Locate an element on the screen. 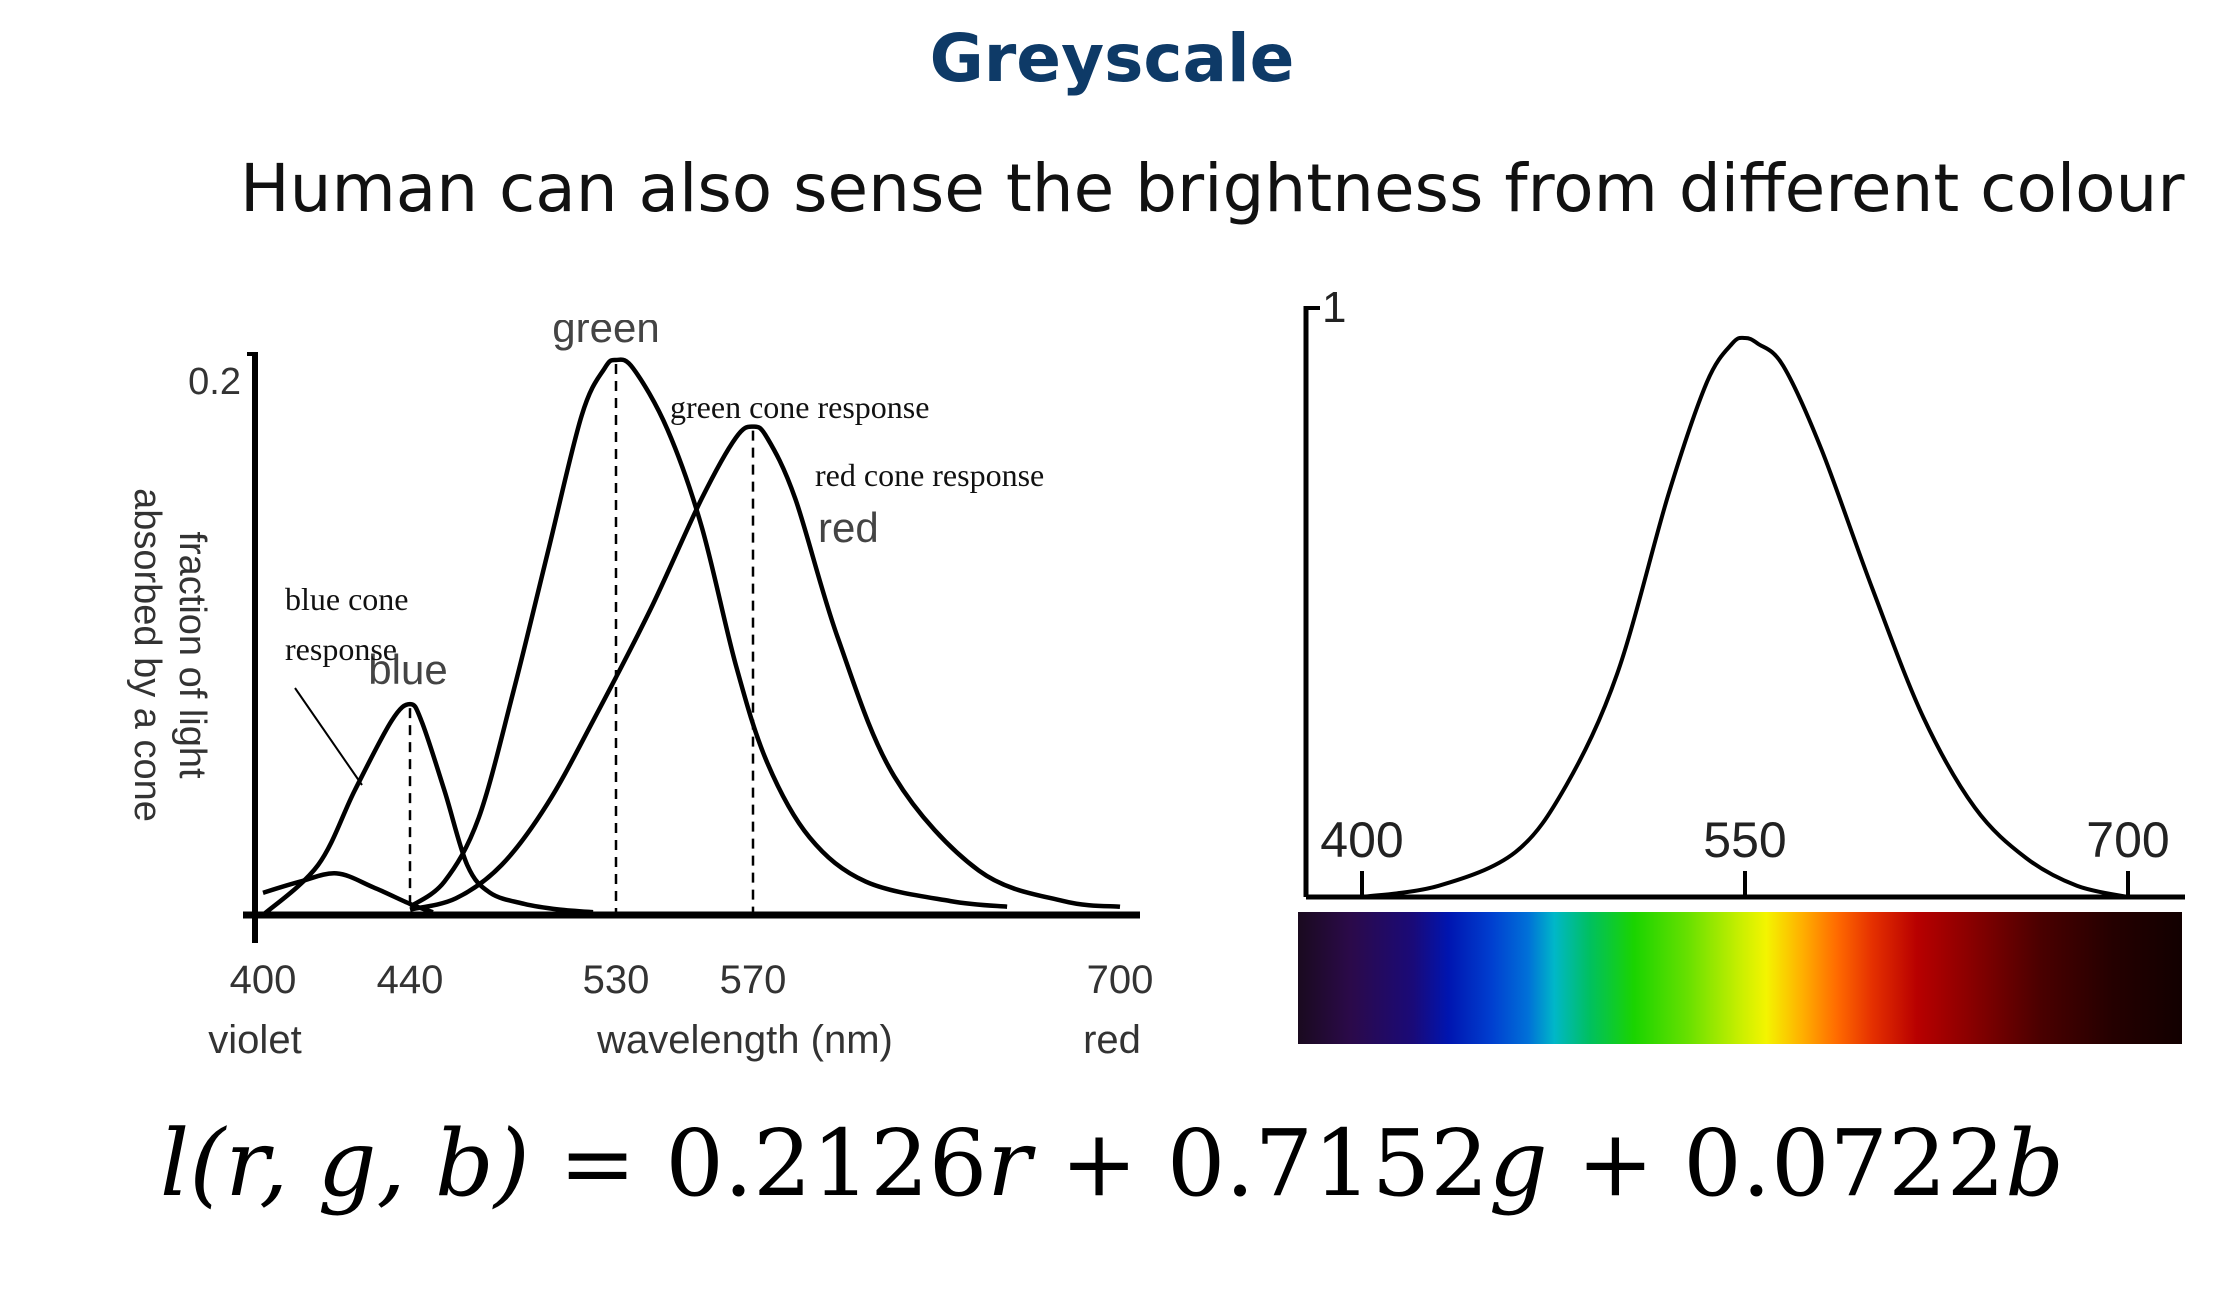 The image size is (2224, 1298). y-tick-label: 0.2 is located at coordinates (214, 382).